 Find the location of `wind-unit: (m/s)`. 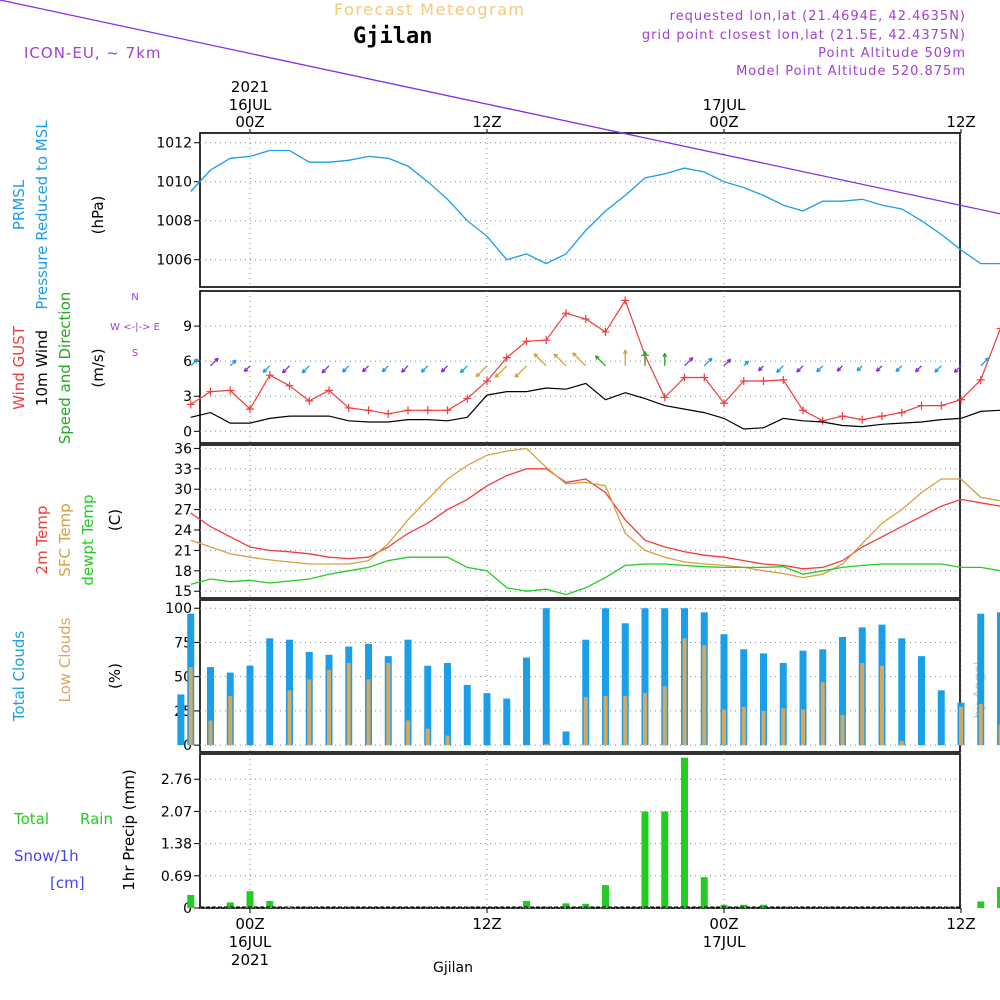

wind-unit: (m/s) is located at coordinates (98, 367).